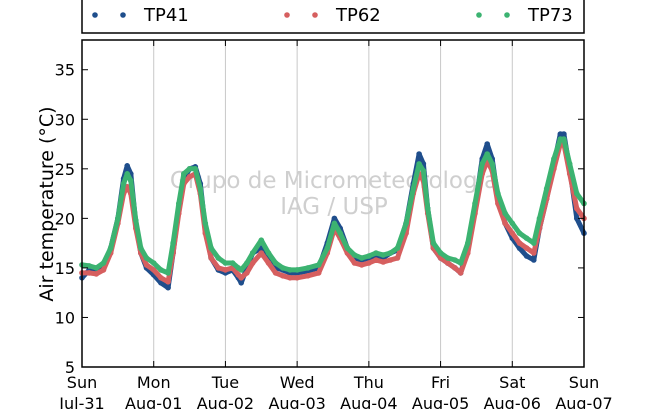 The height and width of the screenshot is (409, 650). What do you see at coordinates (296, 401) in the screenshot?
I see `xtick-date-label: Aug-03` at bounding box center [296, 401].